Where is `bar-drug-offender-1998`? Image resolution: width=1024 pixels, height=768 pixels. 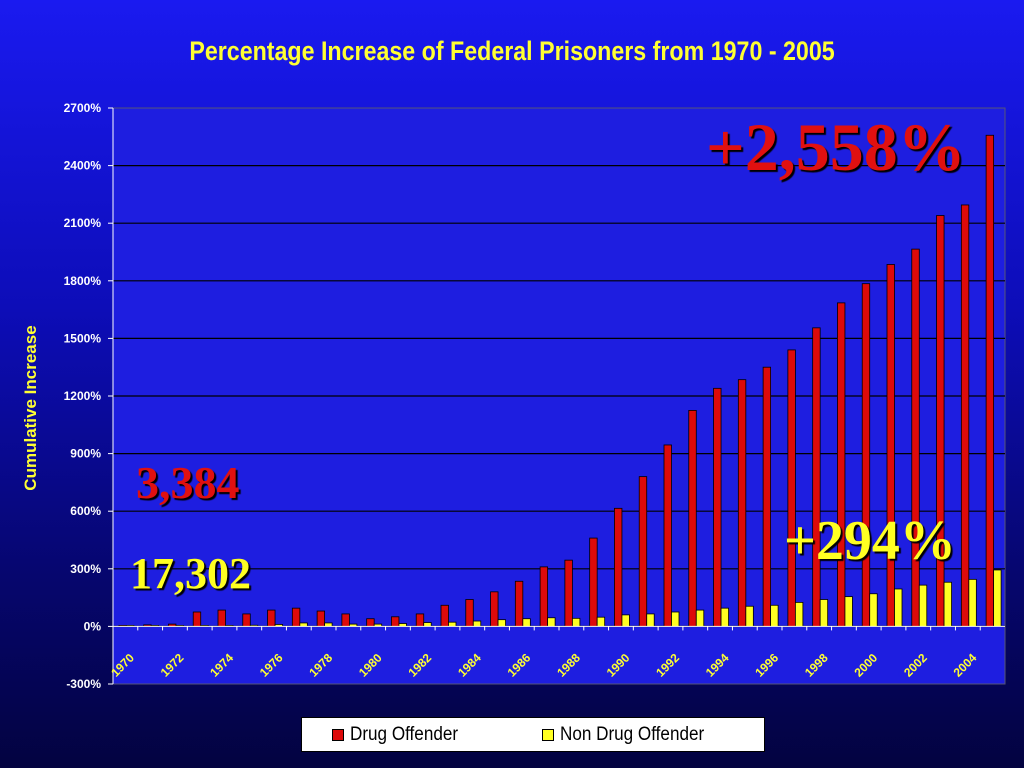
bar-drug-offender-1998 is located at coordinates (816, 477).